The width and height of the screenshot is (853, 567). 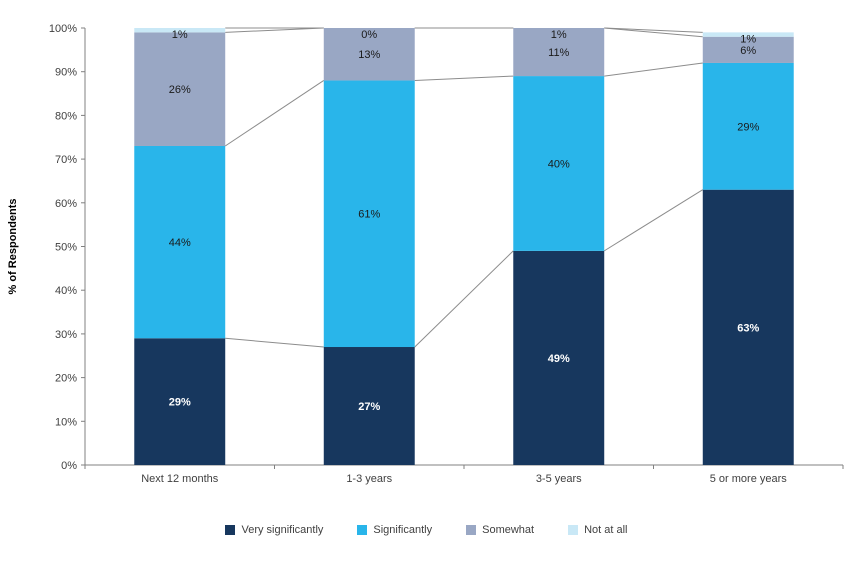 I want to click on y-axis-tick-label: 30%, so click(x=66, y=335).